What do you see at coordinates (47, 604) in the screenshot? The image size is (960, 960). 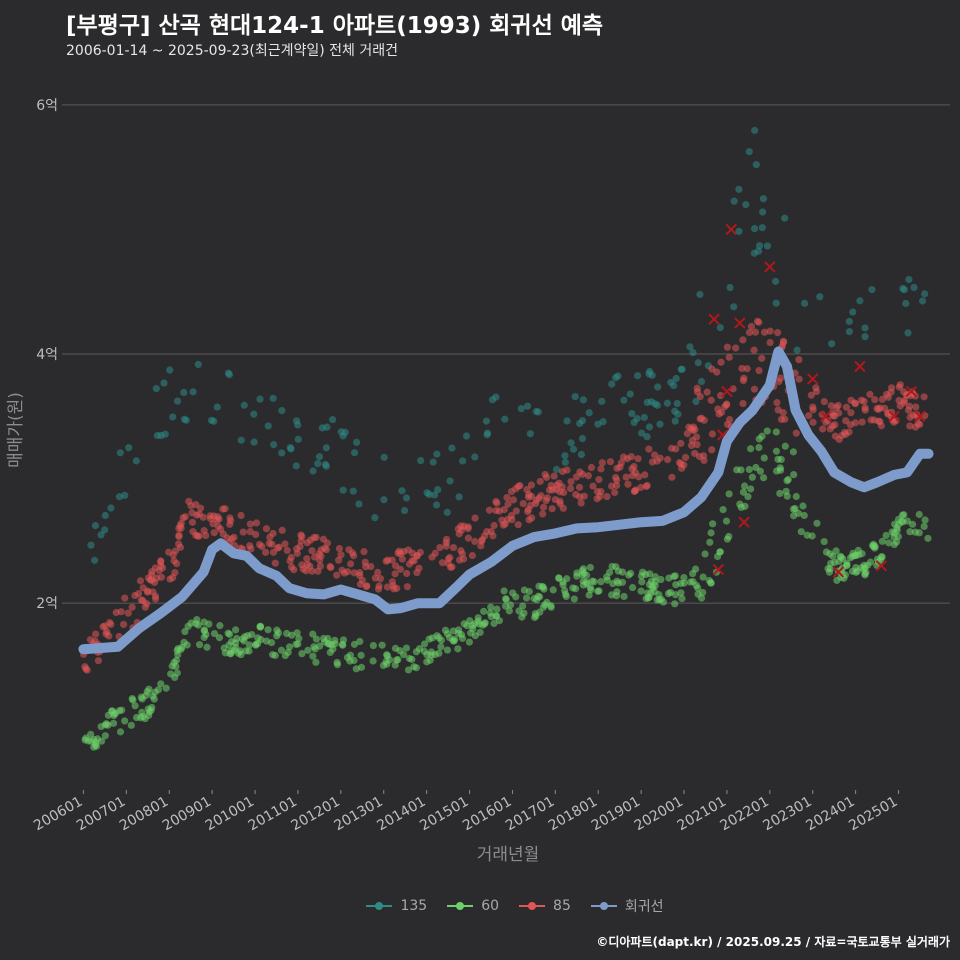 I see `y-tick-label: 2억` at bounding box center [47, 604].